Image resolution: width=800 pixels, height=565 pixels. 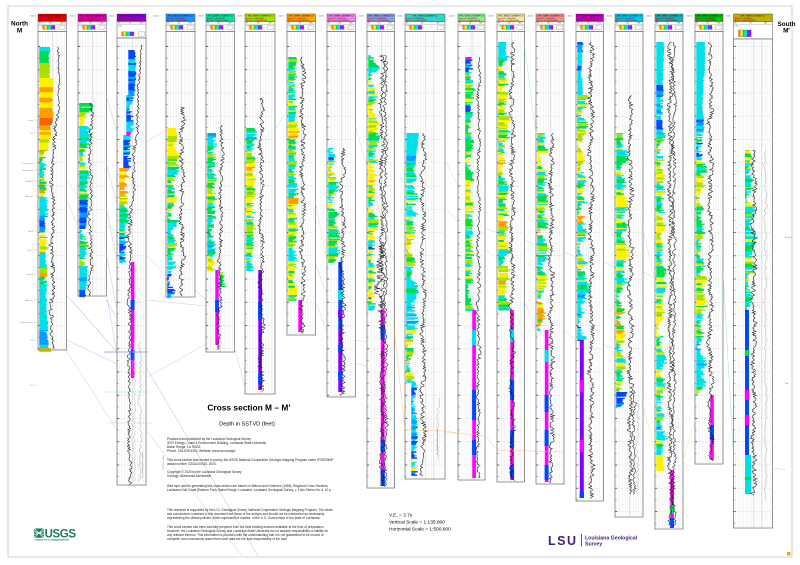 I want to click on svg-text: Miocene, so click(x=29, y=197).